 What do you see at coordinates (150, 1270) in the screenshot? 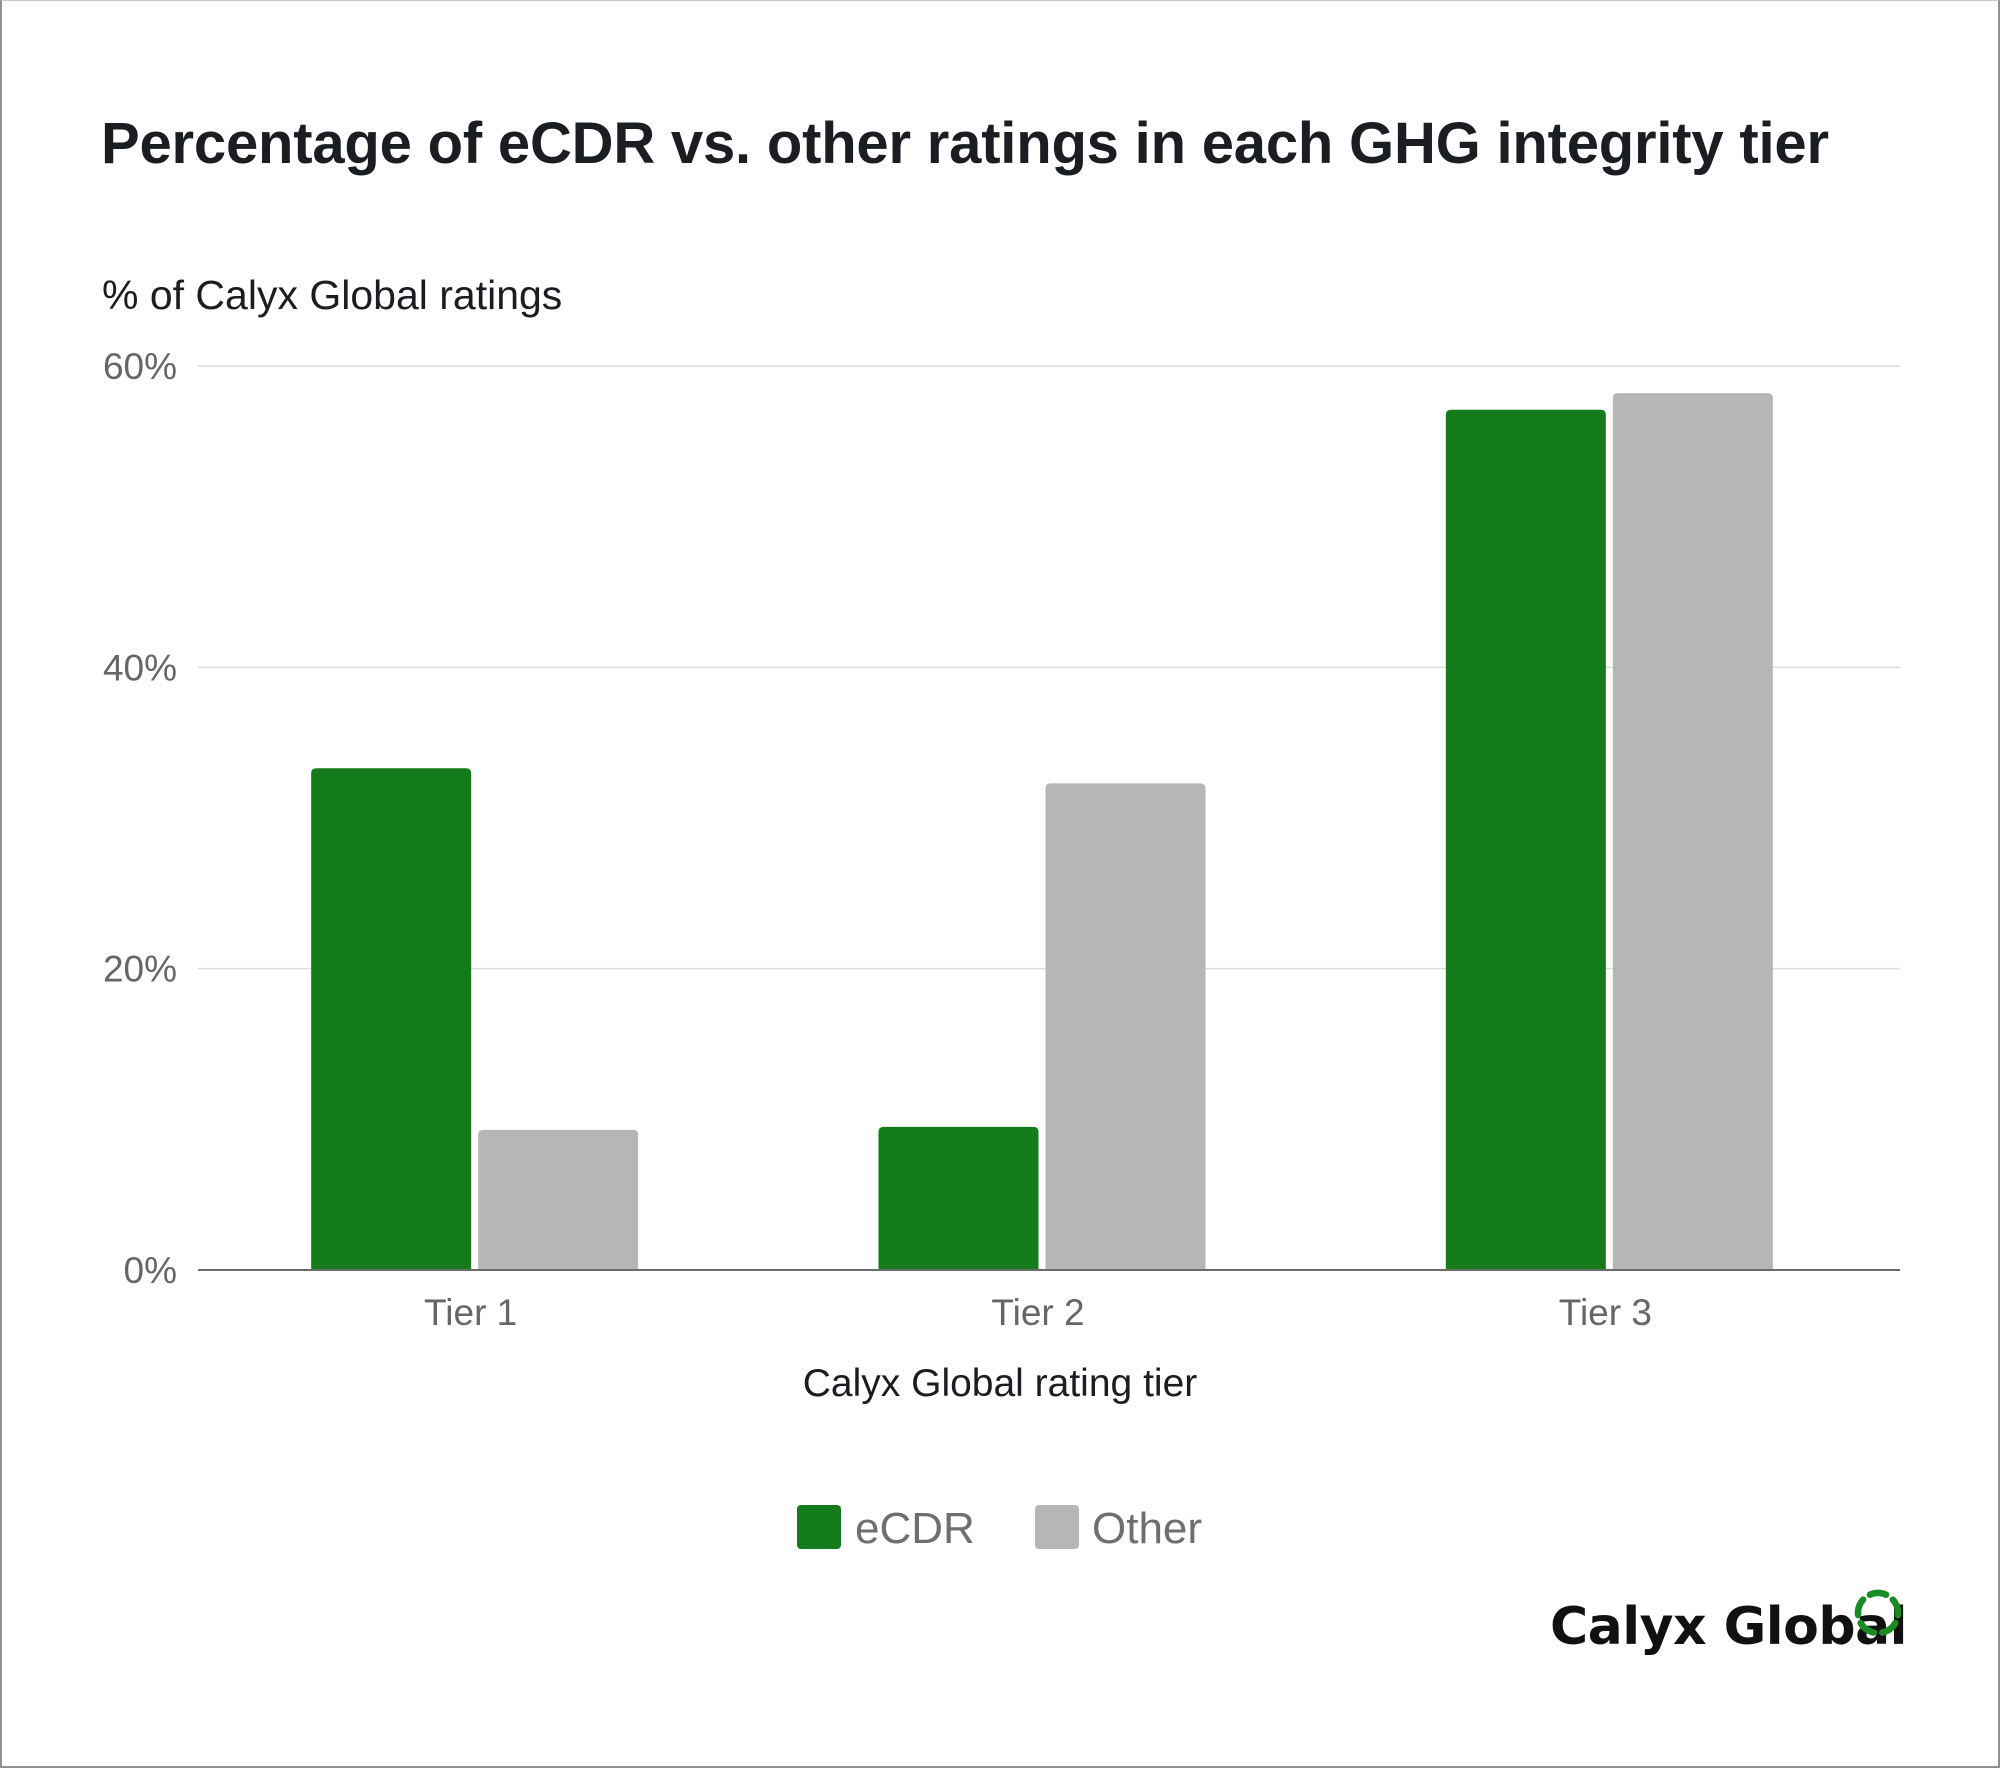
I see `y-tick-label: 0%` at bounding box center [150, 1270].